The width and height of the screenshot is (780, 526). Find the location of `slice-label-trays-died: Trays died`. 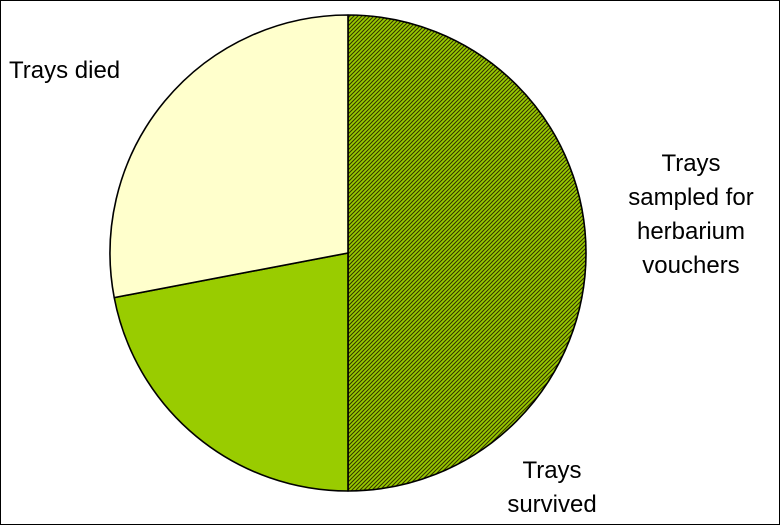

slice-label-trays-died: Trays died is located at coordinates (65, 70).